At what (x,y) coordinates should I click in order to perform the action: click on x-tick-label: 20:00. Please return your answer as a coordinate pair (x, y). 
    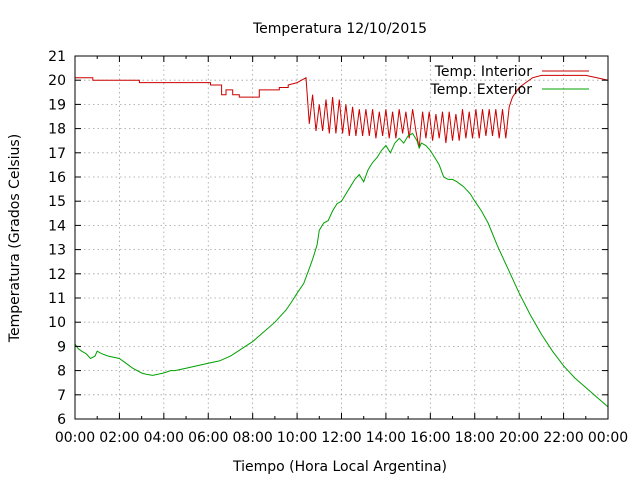
    Looking at the image, I should click on (519, 438).